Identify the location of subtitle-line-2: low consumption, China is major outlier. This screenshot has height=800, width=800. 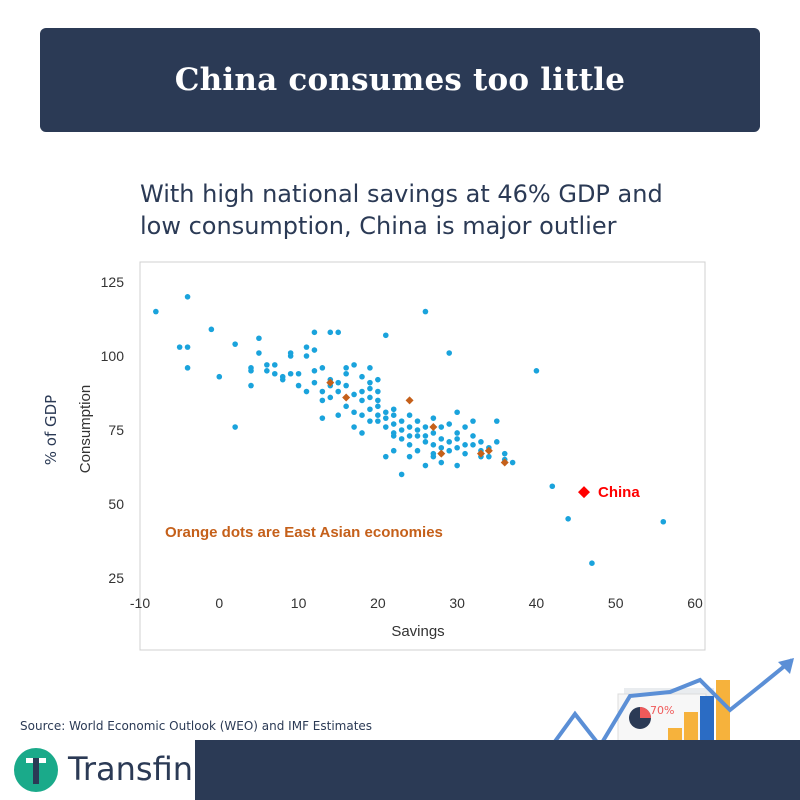
(378, 226).